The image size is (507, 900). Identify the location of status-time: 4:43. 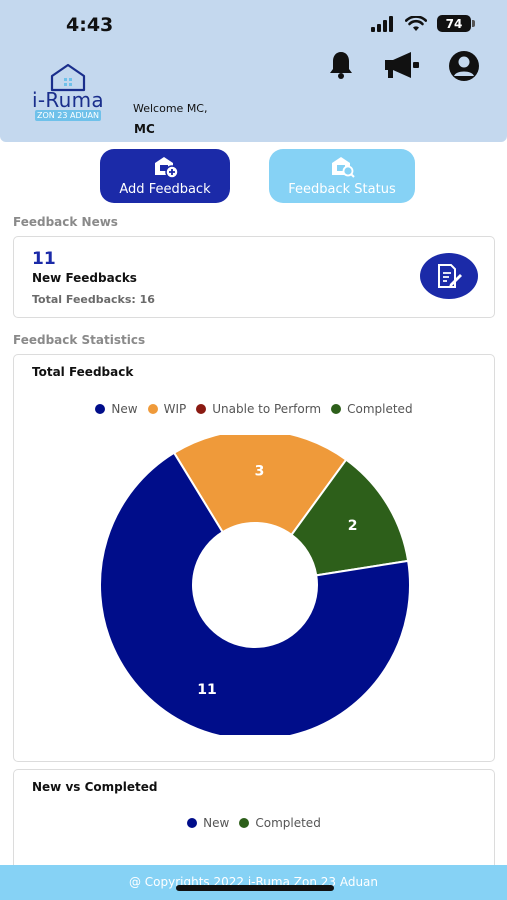
(90, 25).